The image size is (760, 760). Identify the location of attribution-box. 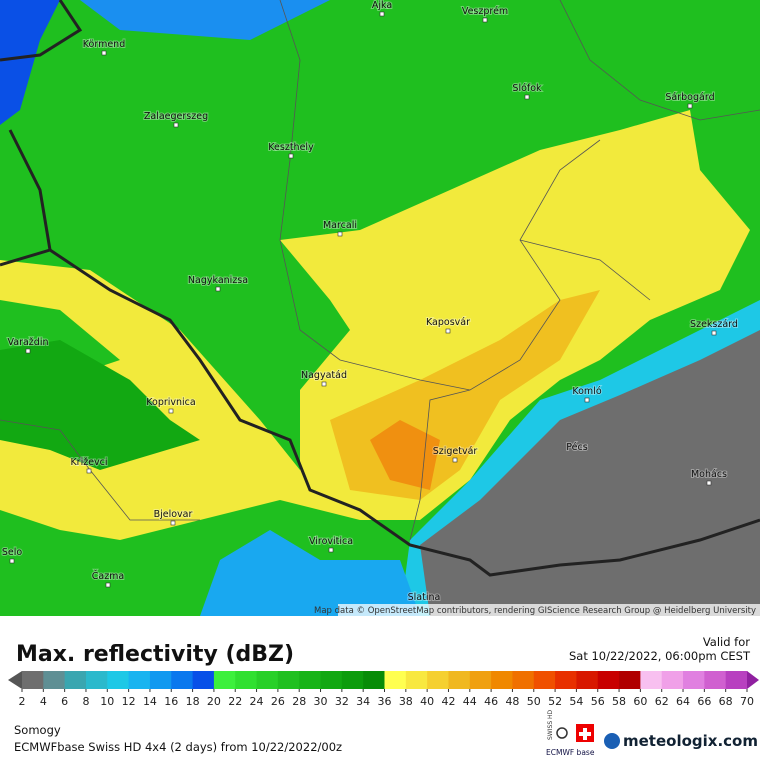
(549, 610).